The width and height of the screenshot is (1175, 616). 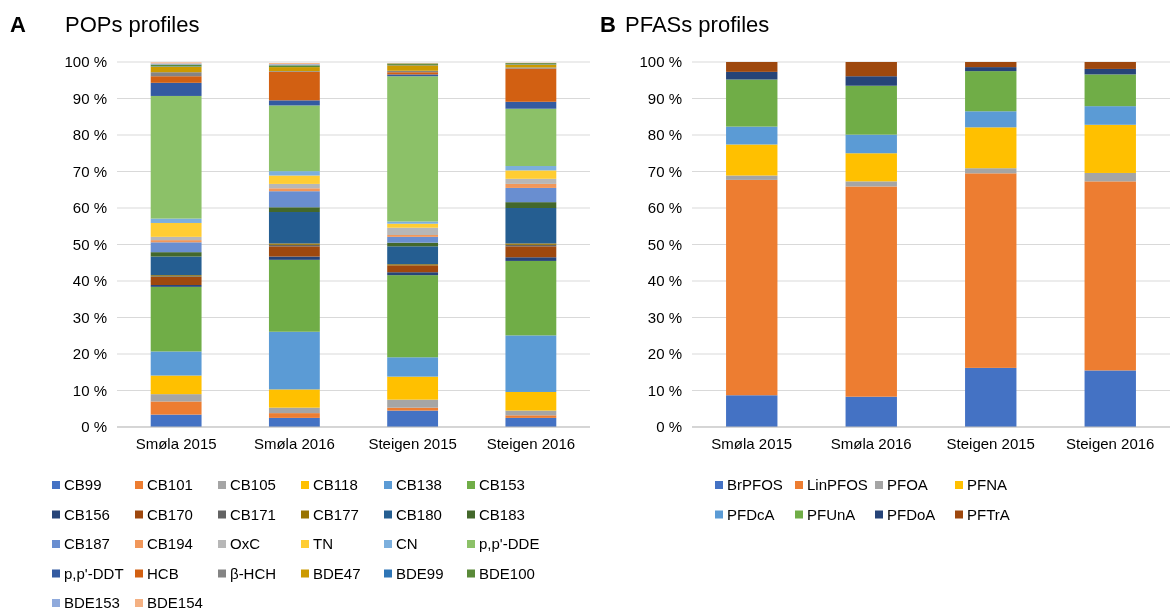 I want to click on x-tick-label: Smøla 2015, so click(x=176, y=443).